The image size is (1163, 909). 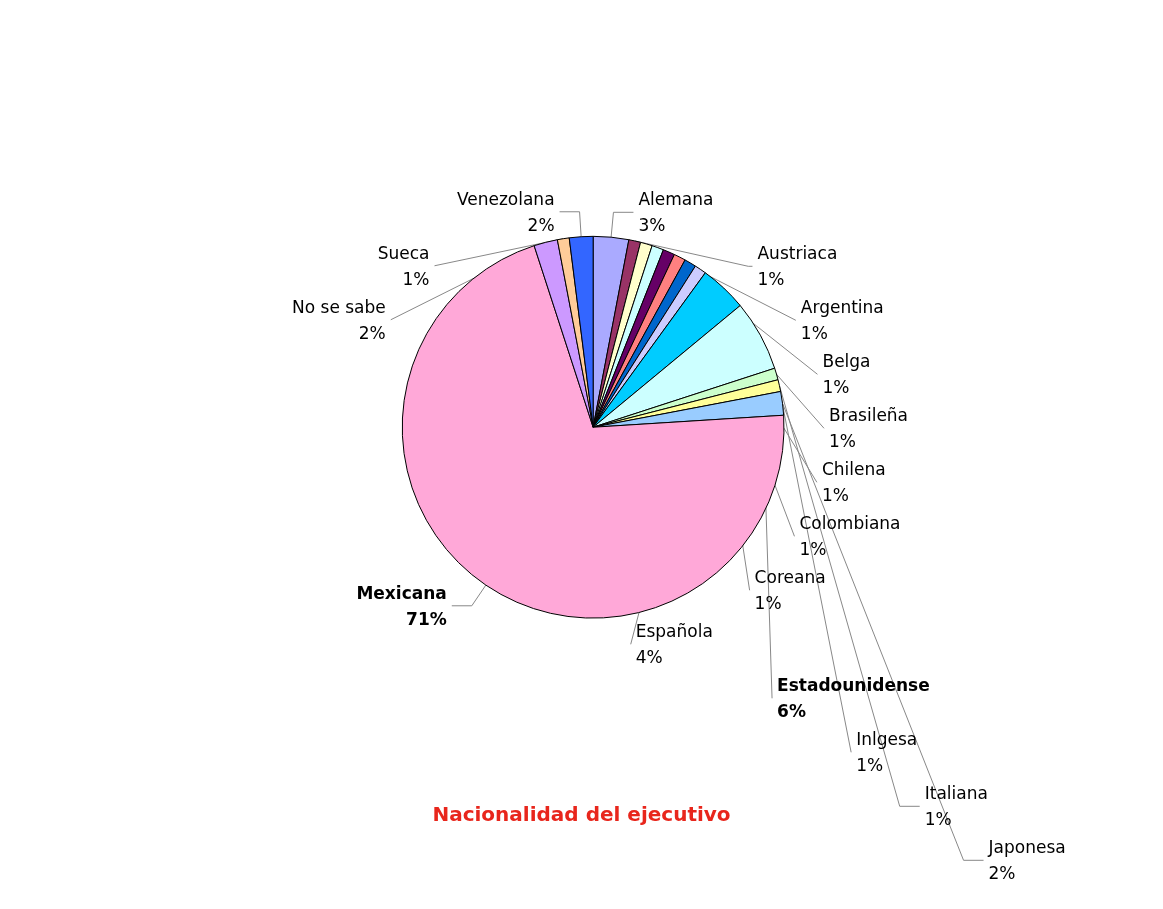 What do you see at coordinates (674, 631) in the screenshot?
I see `slice-label: Española` at bounding box center [674, 631].